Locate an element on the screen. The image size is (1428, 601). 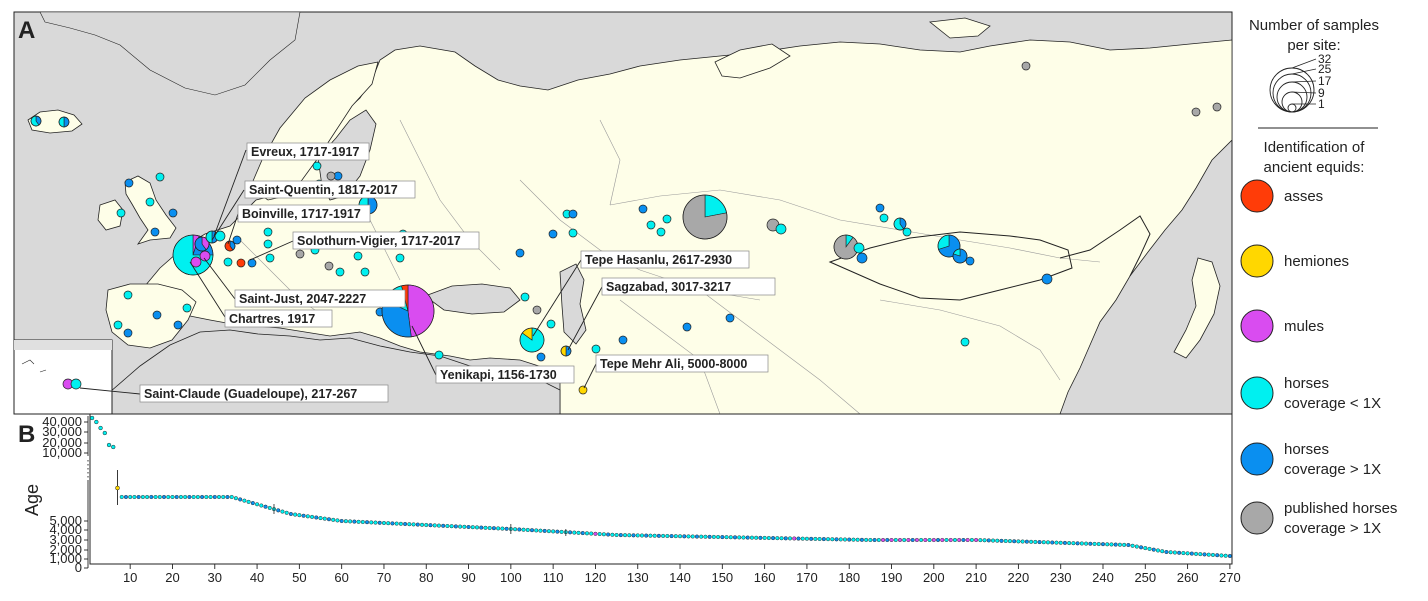
x-tick-label: 260 is located at coordinates (1188, 577).